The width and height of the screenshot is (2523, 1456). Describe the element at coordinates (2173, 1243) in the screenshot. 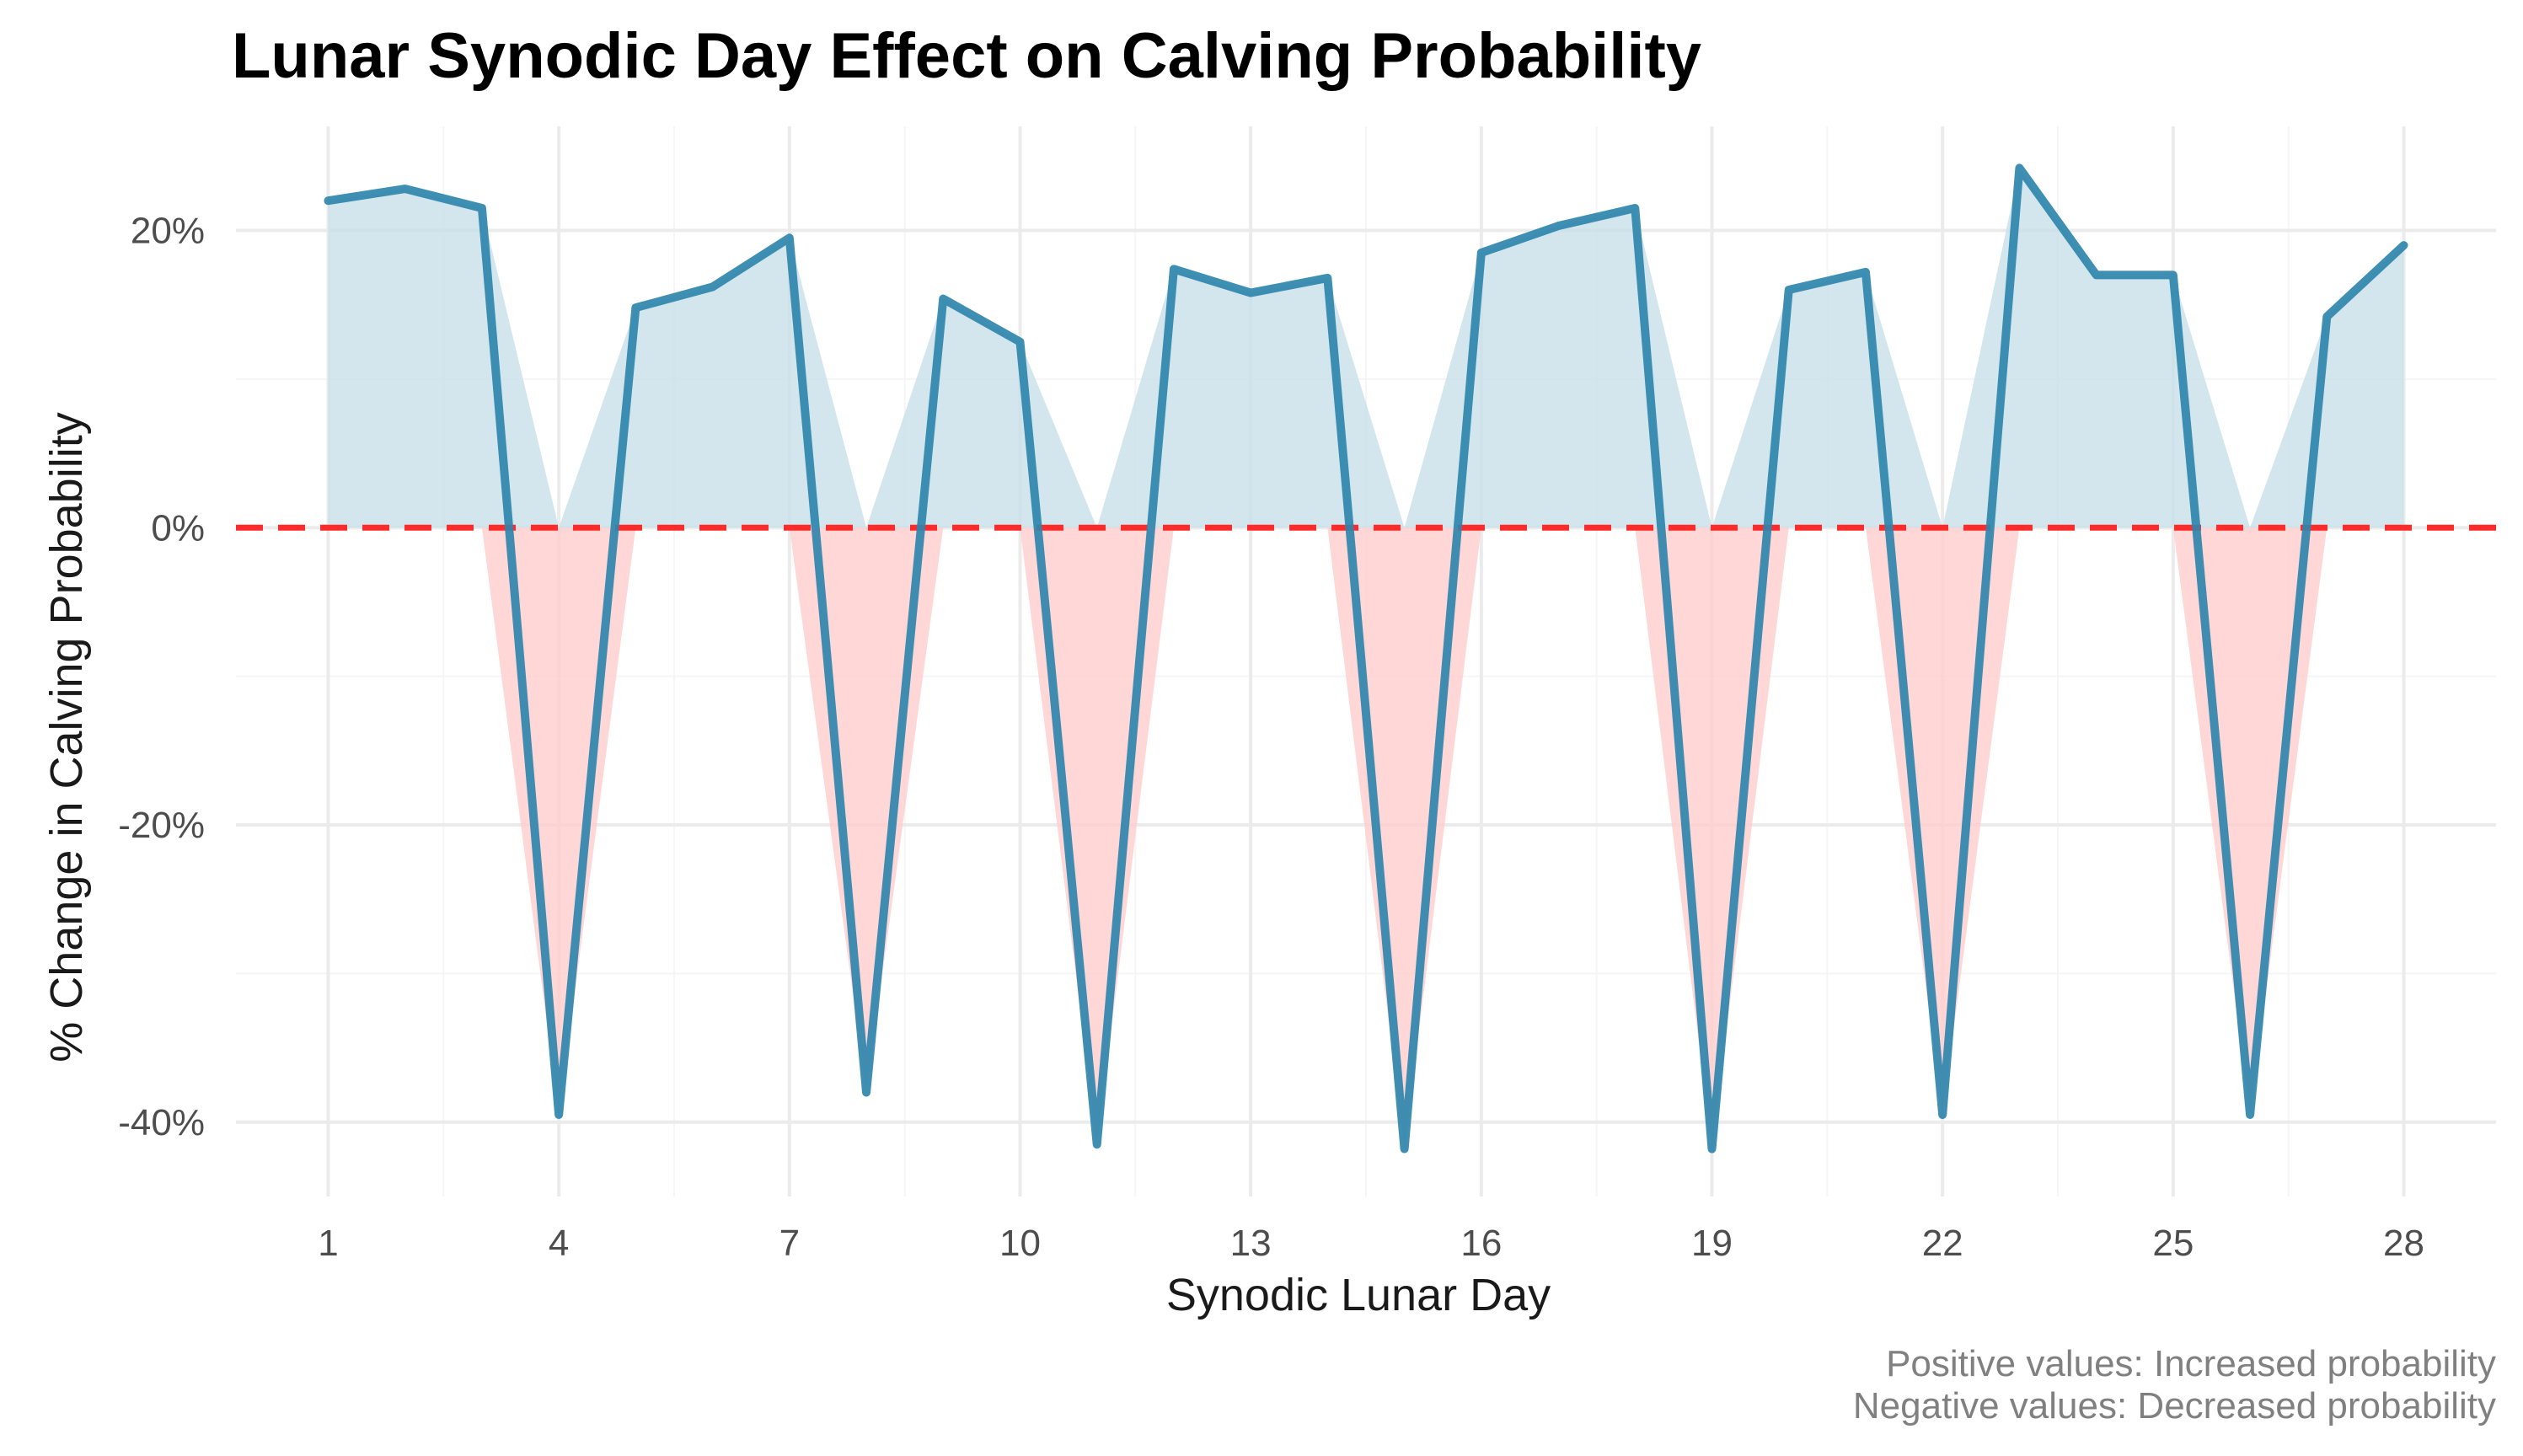

I see `x-tick-label: 25` at that location.